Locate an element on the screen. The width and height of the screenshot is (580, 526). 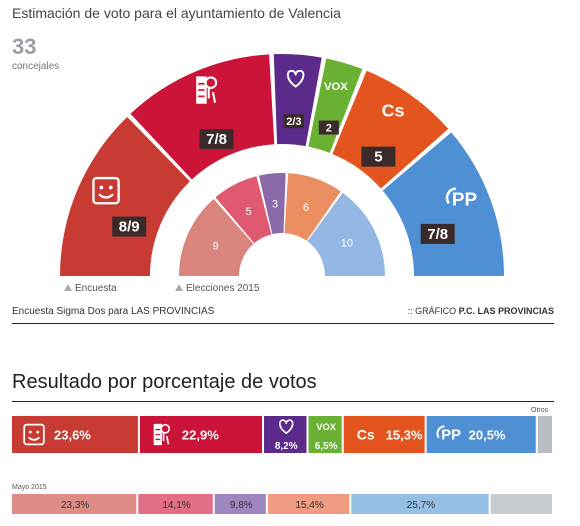
legend-elecciones: Elecciones 2015 is located at coordinates (217, 288).